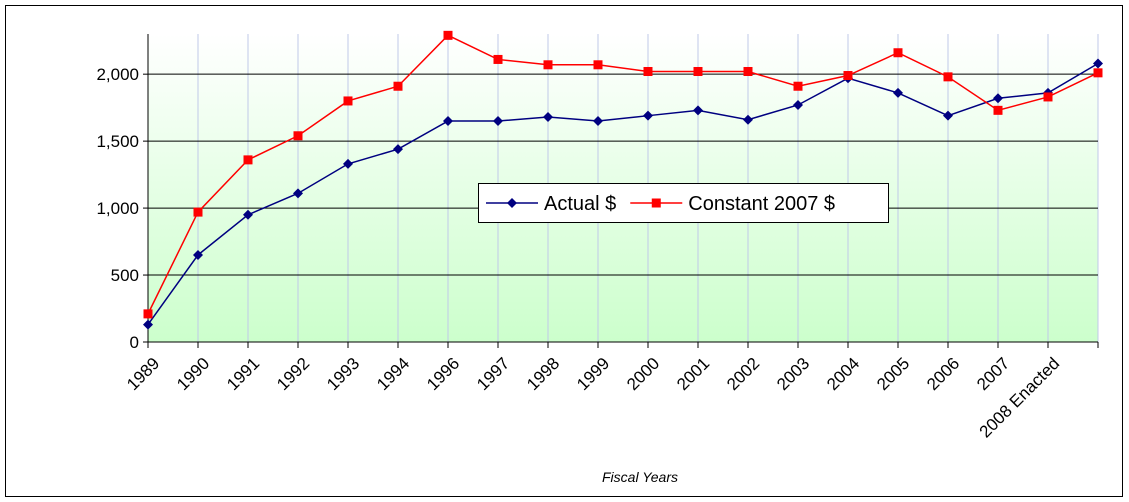  What do you see at coordinates (117, 74) in the screenshot?
I see `y-tick-label: 2,000` at bounding box center [117, 74].